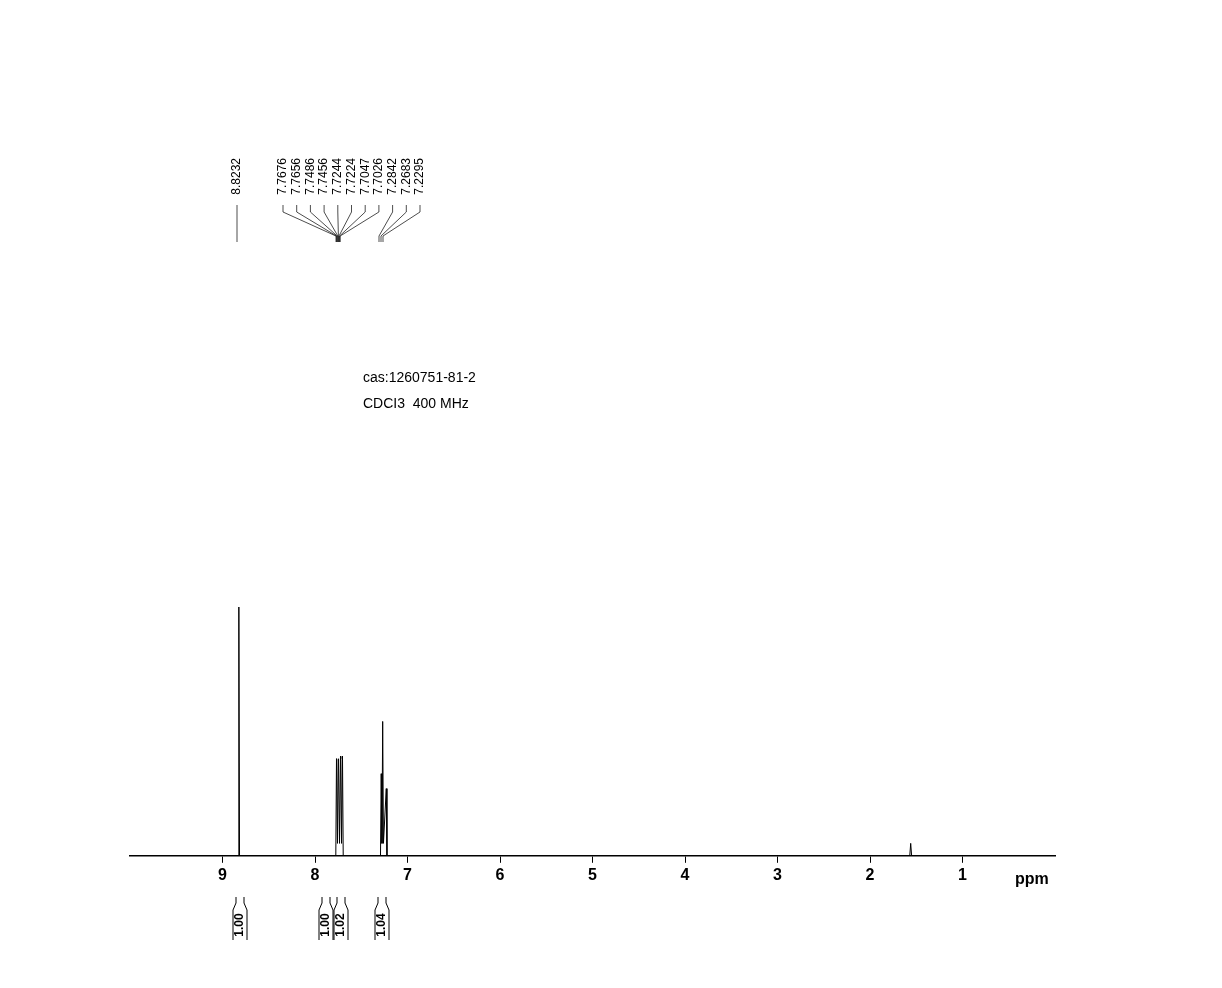  Describe the element at coordinates (296, 176) in the screenshot. I see `text: 7.7656` at that location.